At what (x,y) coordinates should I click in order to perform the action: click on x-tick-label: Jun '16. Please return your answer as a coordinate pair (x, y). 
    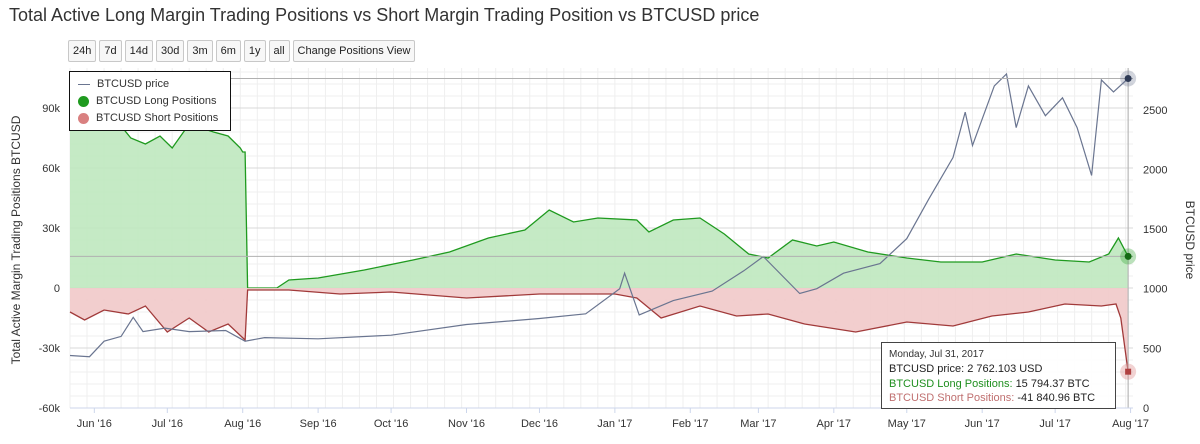
    Looking at the image, I should click on (94, 424).